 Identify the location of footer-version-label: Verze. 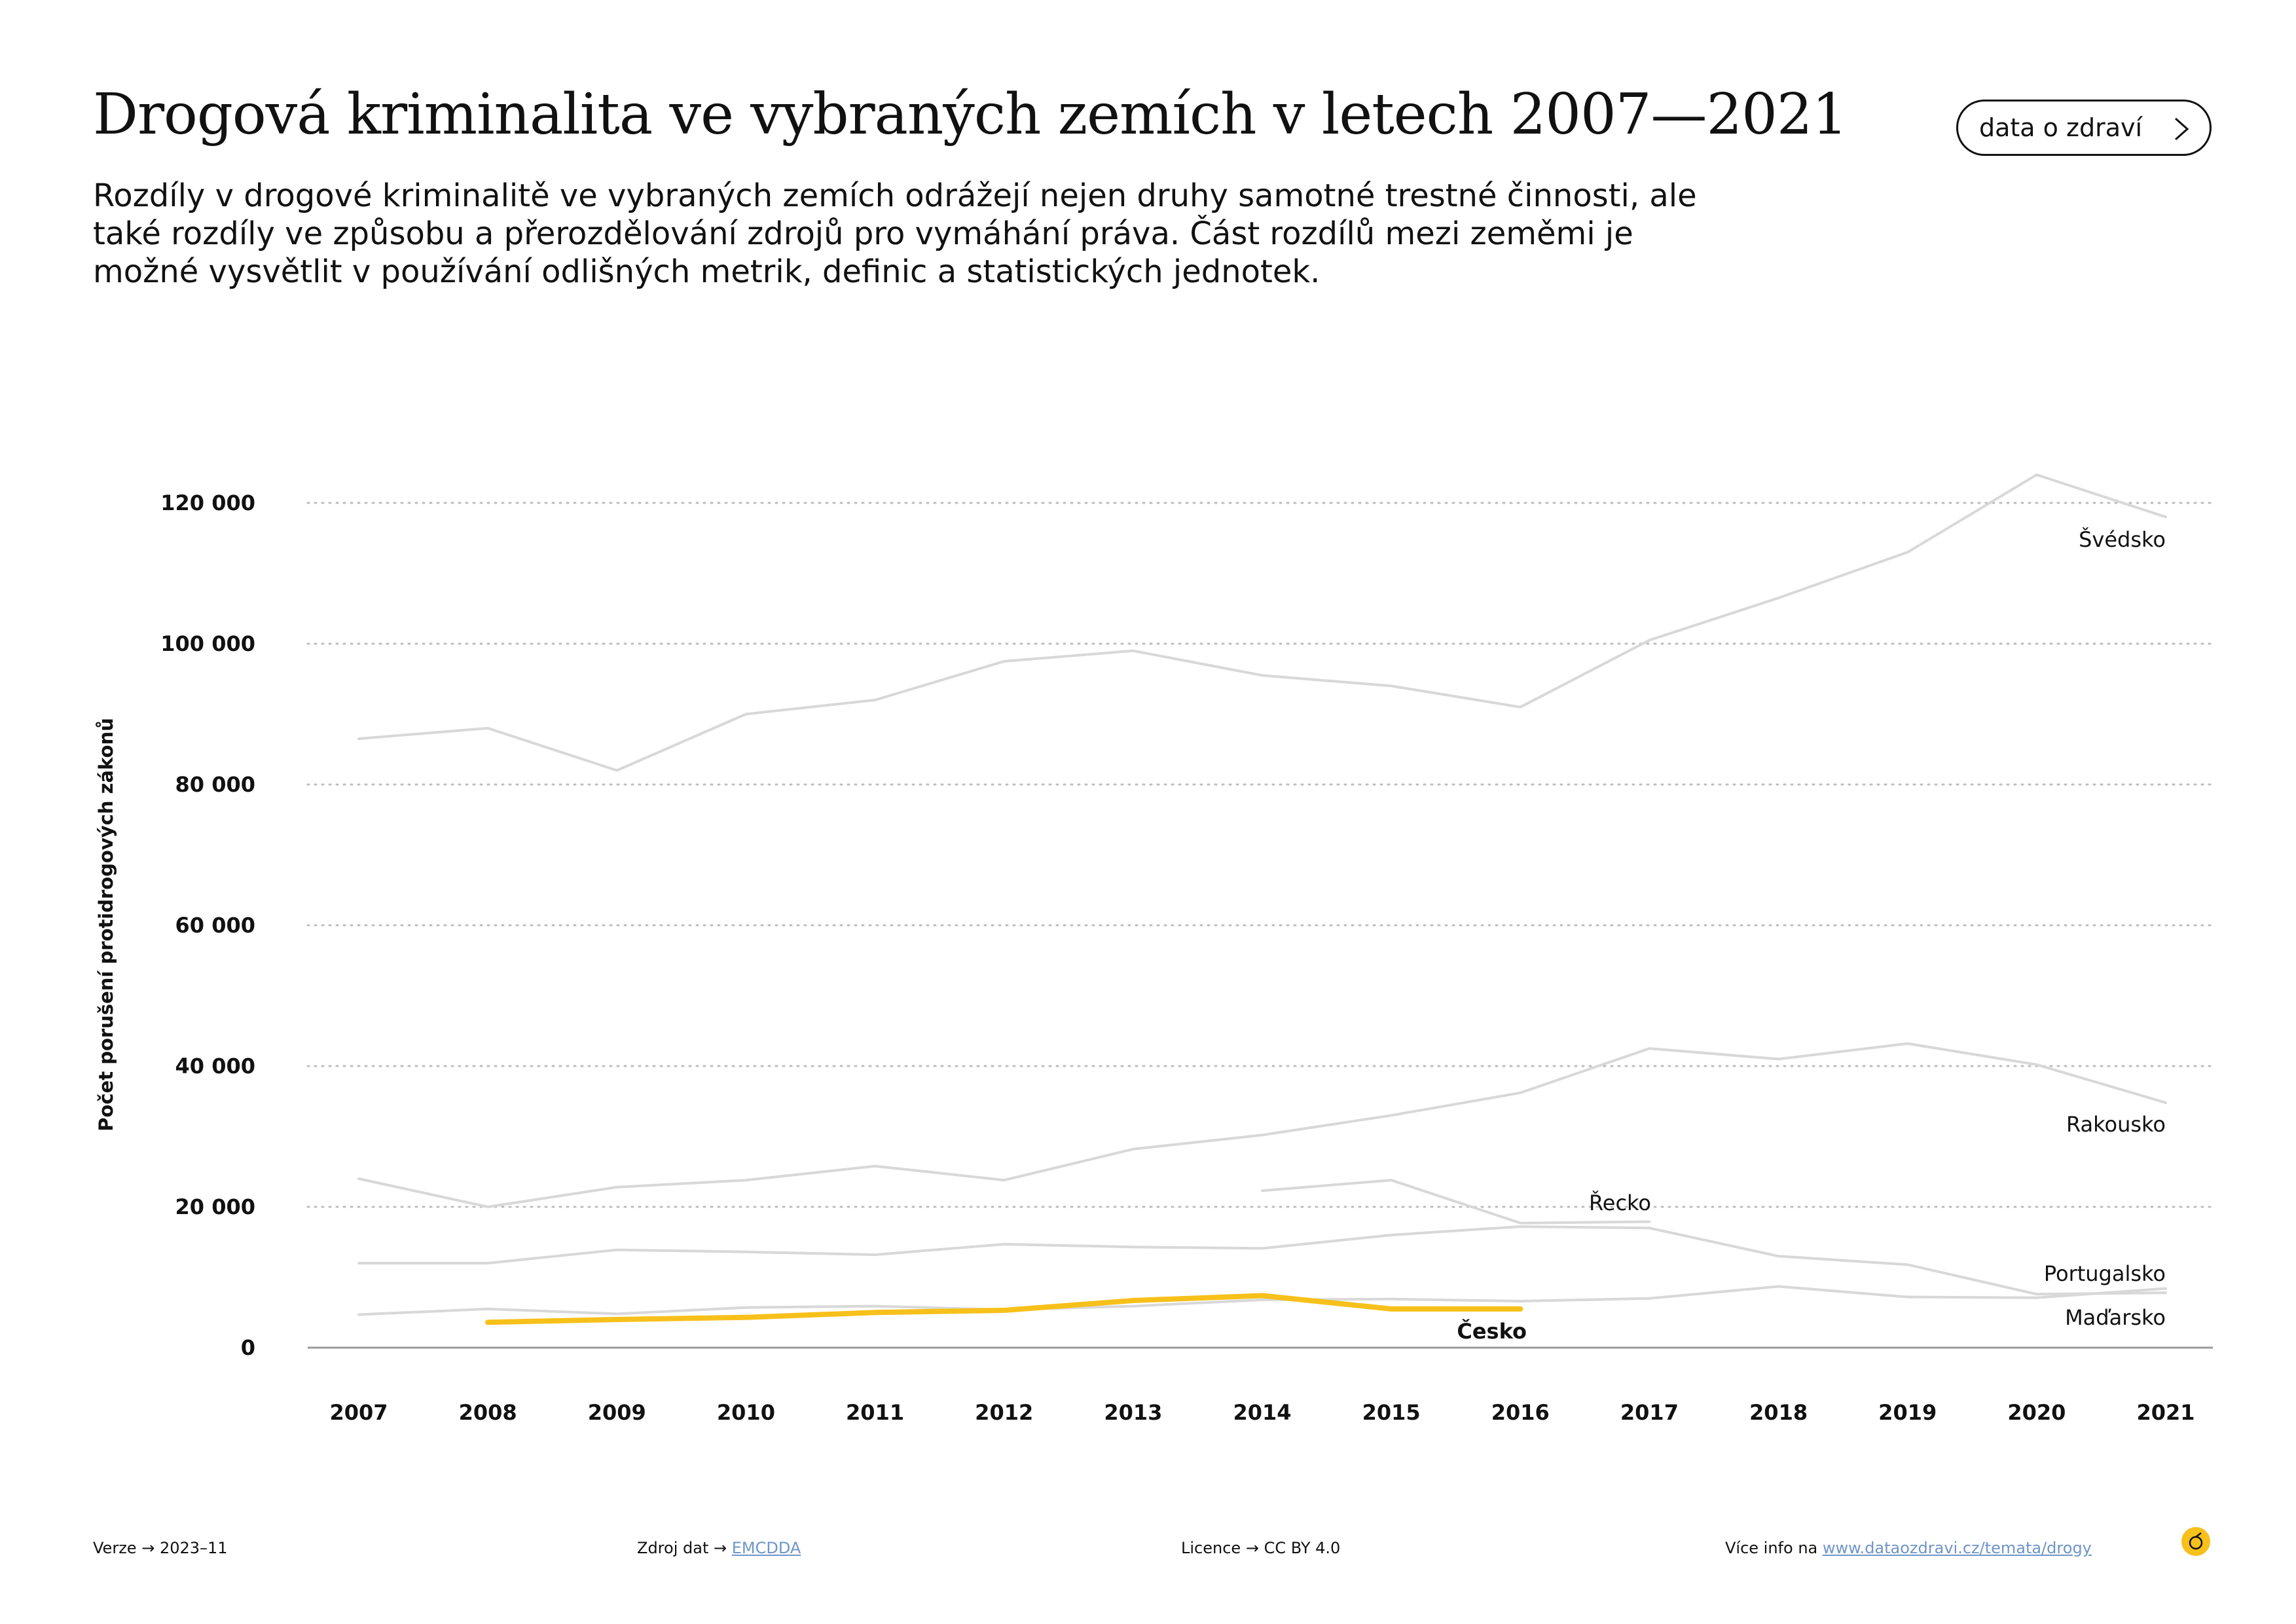
(115, 1548).